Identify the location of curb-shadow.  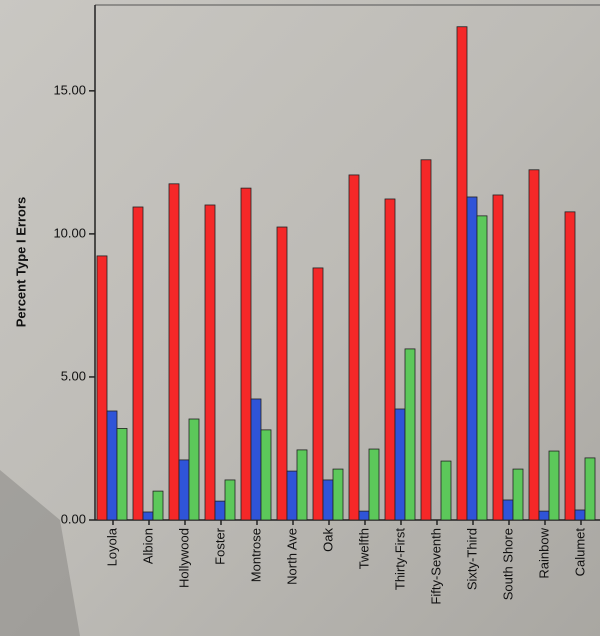
(40, 553).